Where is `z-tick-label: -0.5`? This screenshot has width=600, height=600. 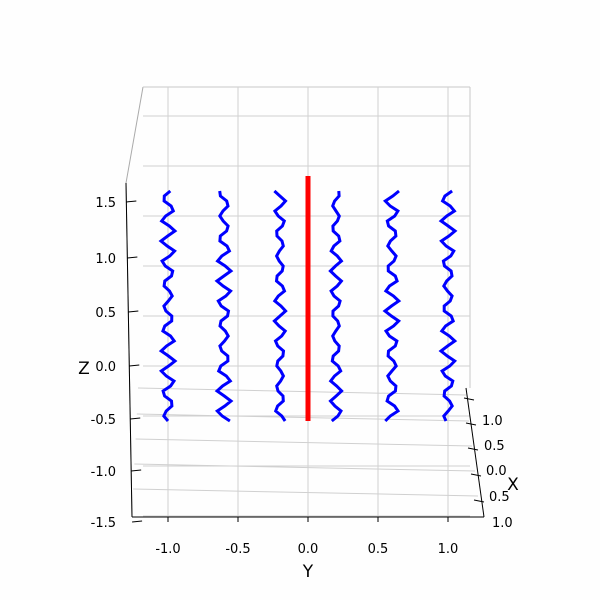
z-tick-label: -0.5 is located at coordinates (103, 420).